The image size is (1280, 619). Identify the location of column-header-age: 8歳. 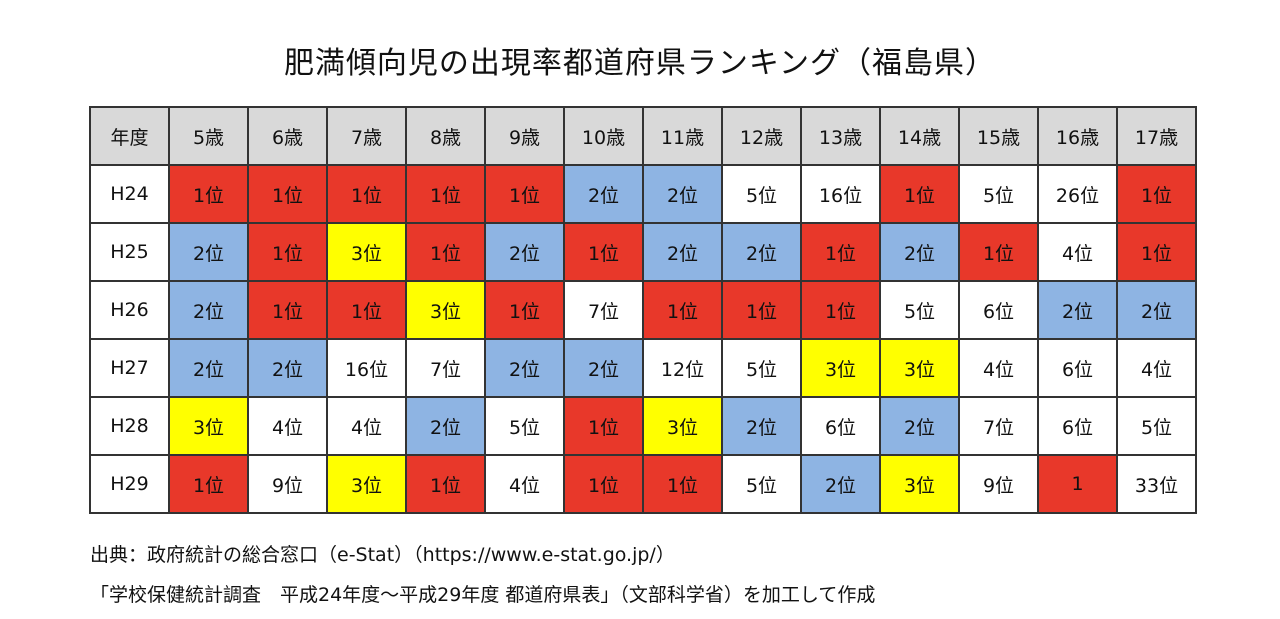
(445, 136).